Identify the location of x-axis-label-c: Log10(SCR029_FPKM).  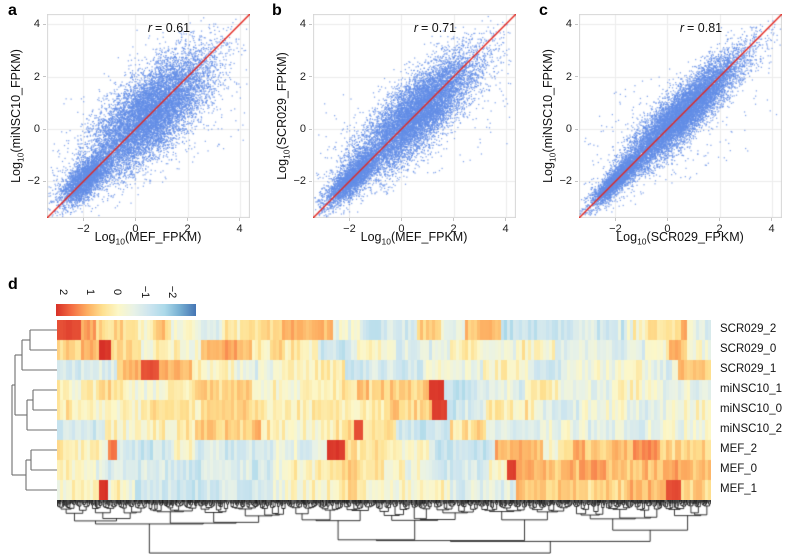
(680, 238).